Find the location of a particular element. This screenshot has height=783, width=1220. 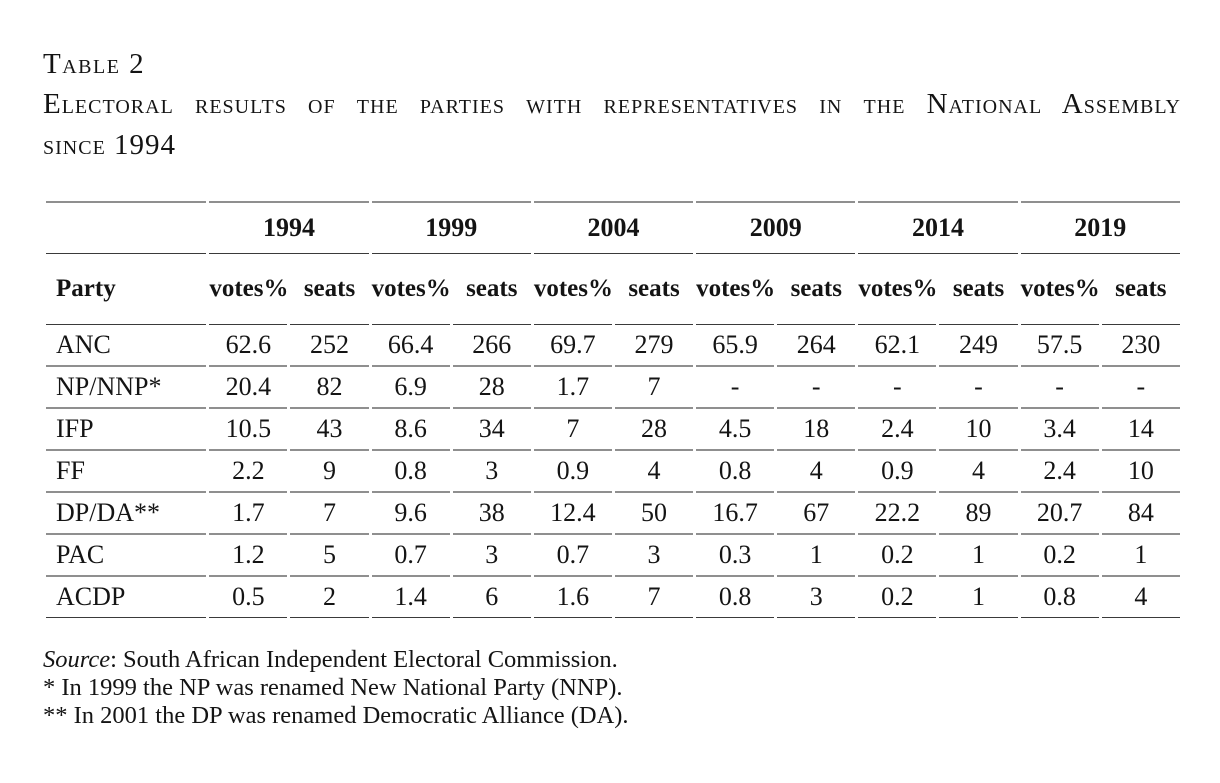

party-cell: DP/DA** is located at coordinates (126, 514).